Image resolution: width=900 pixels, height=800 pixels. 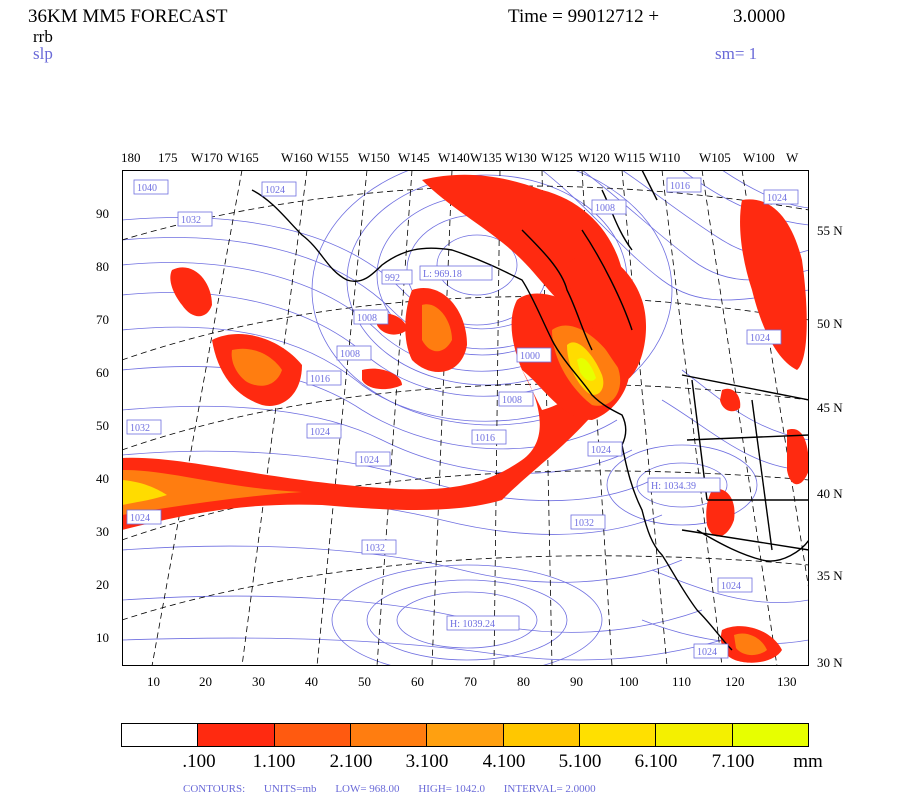 What do you see at coordinates (205, 681) in the screenshot?
I see `x-label: 20` at bounding box center [205, 681].